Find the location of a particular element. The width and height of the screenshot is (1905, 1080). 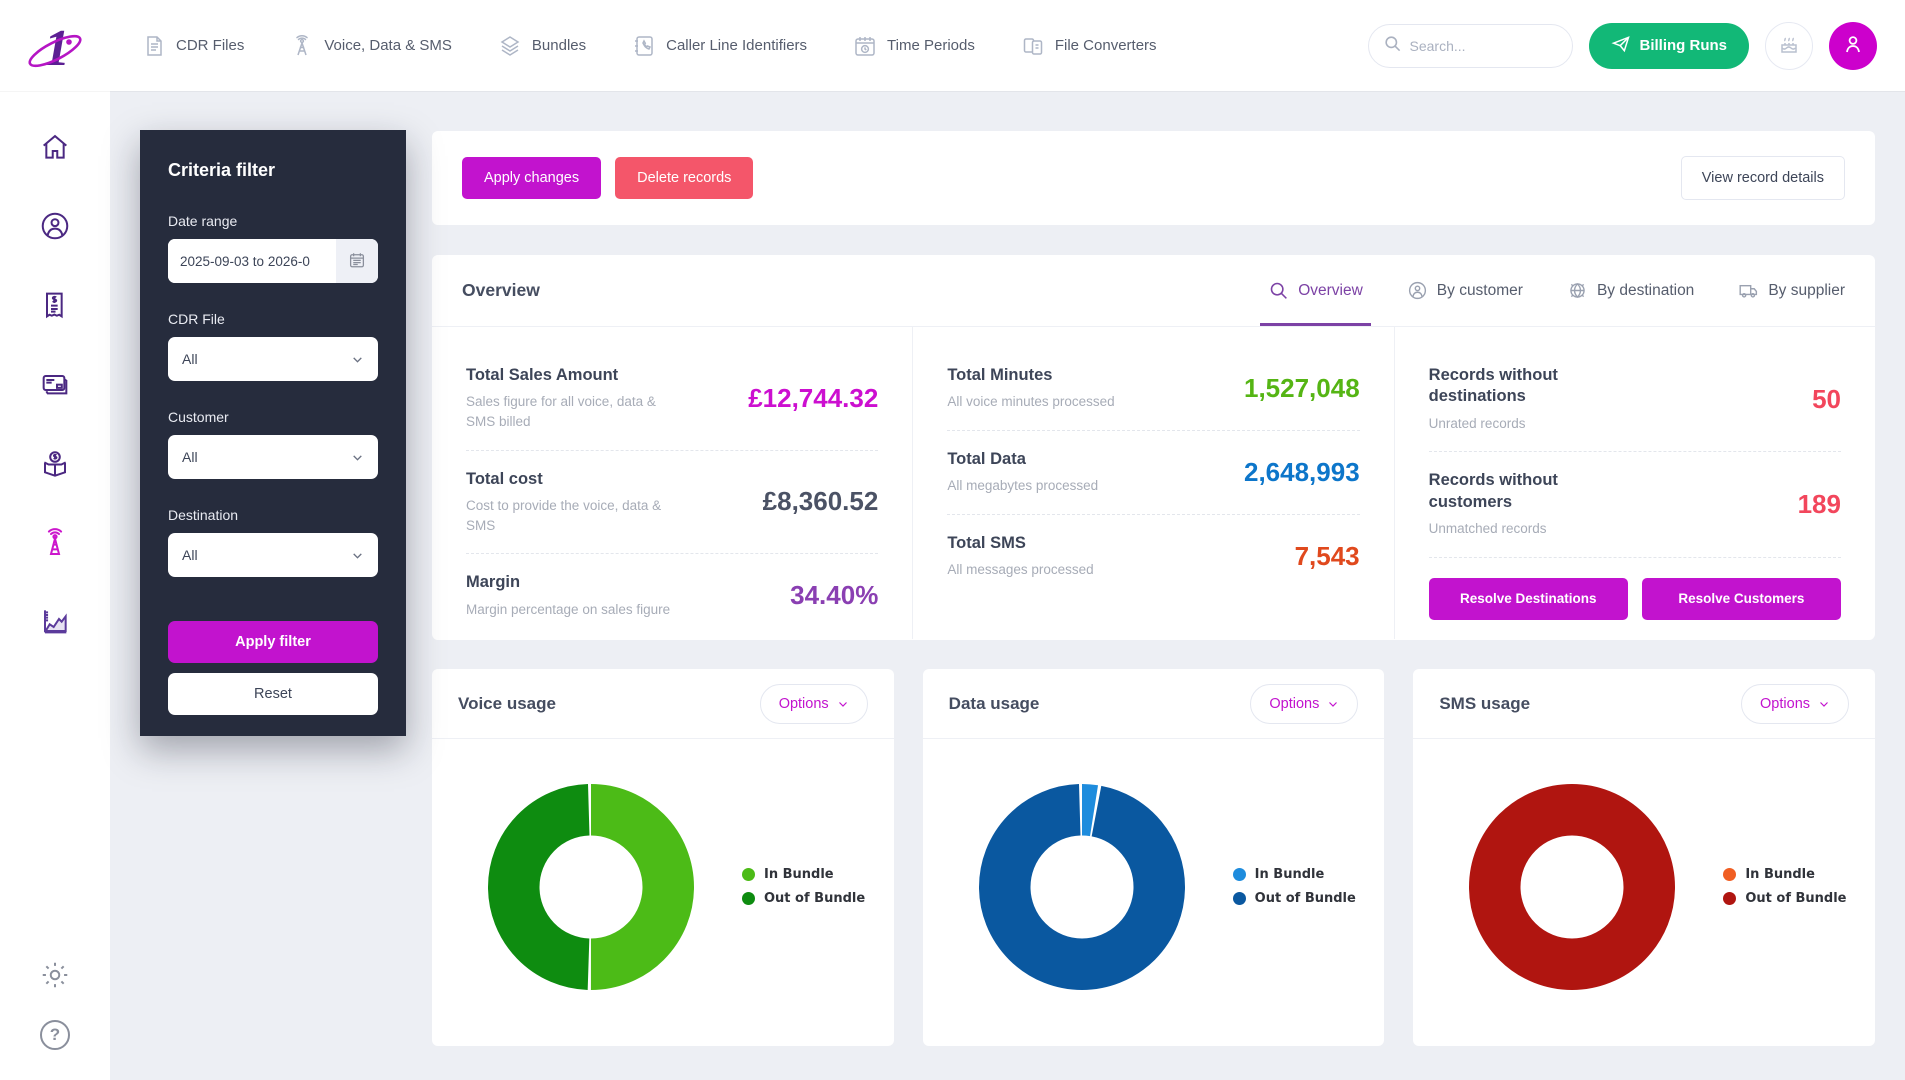

destination-select: All is located at coordinates (273, 555).